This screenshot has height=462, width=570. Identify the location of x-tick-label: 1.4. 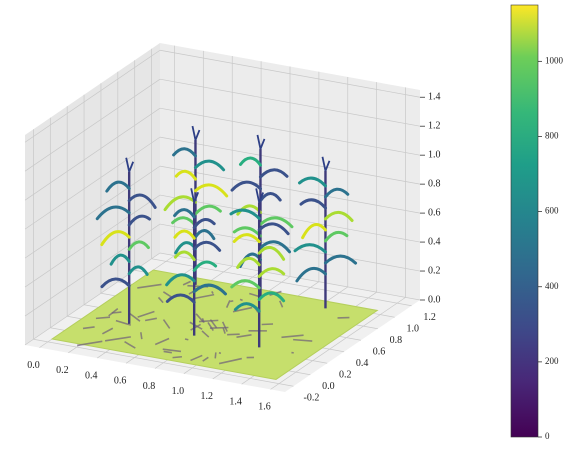
(235, 401).